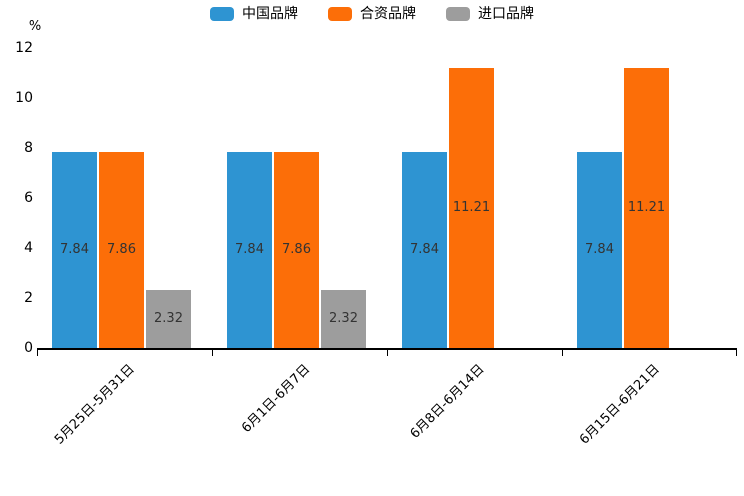  I want to click on legend-item: 合资品牌, so click(372, 14).